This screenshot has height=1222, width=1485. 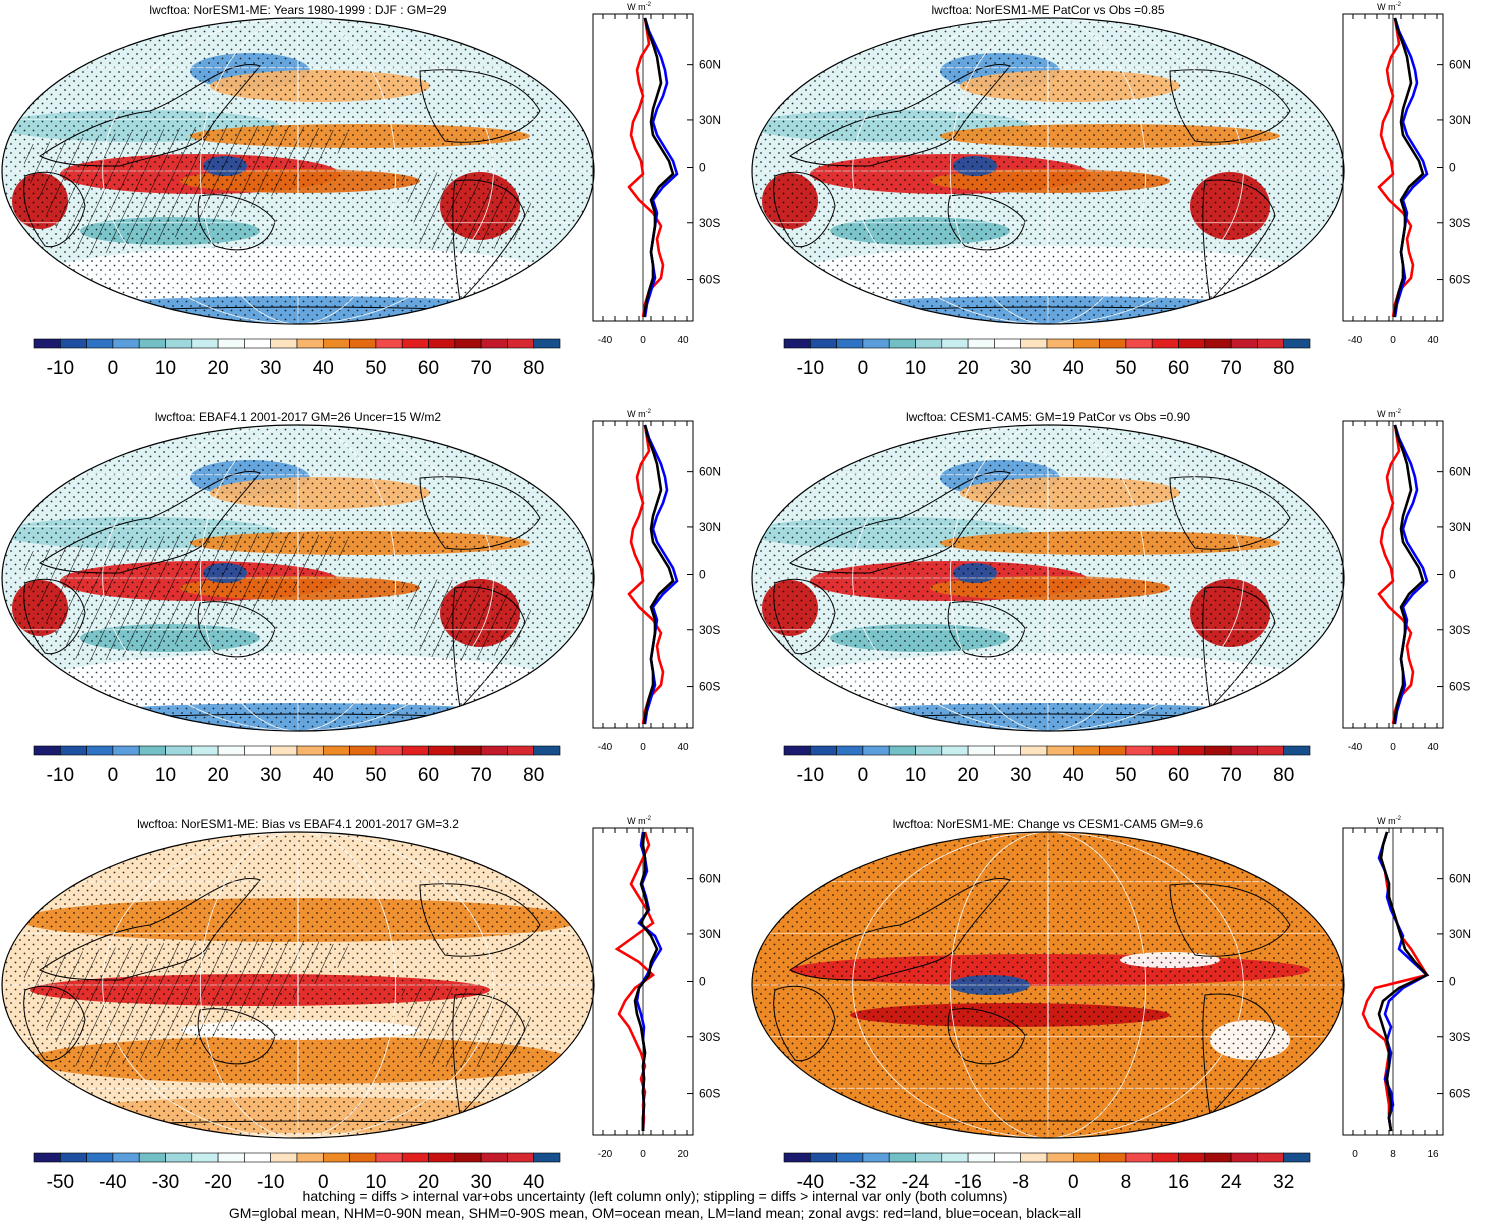 I want to click on colorbar-label: -10, so click(x=60, y=775).